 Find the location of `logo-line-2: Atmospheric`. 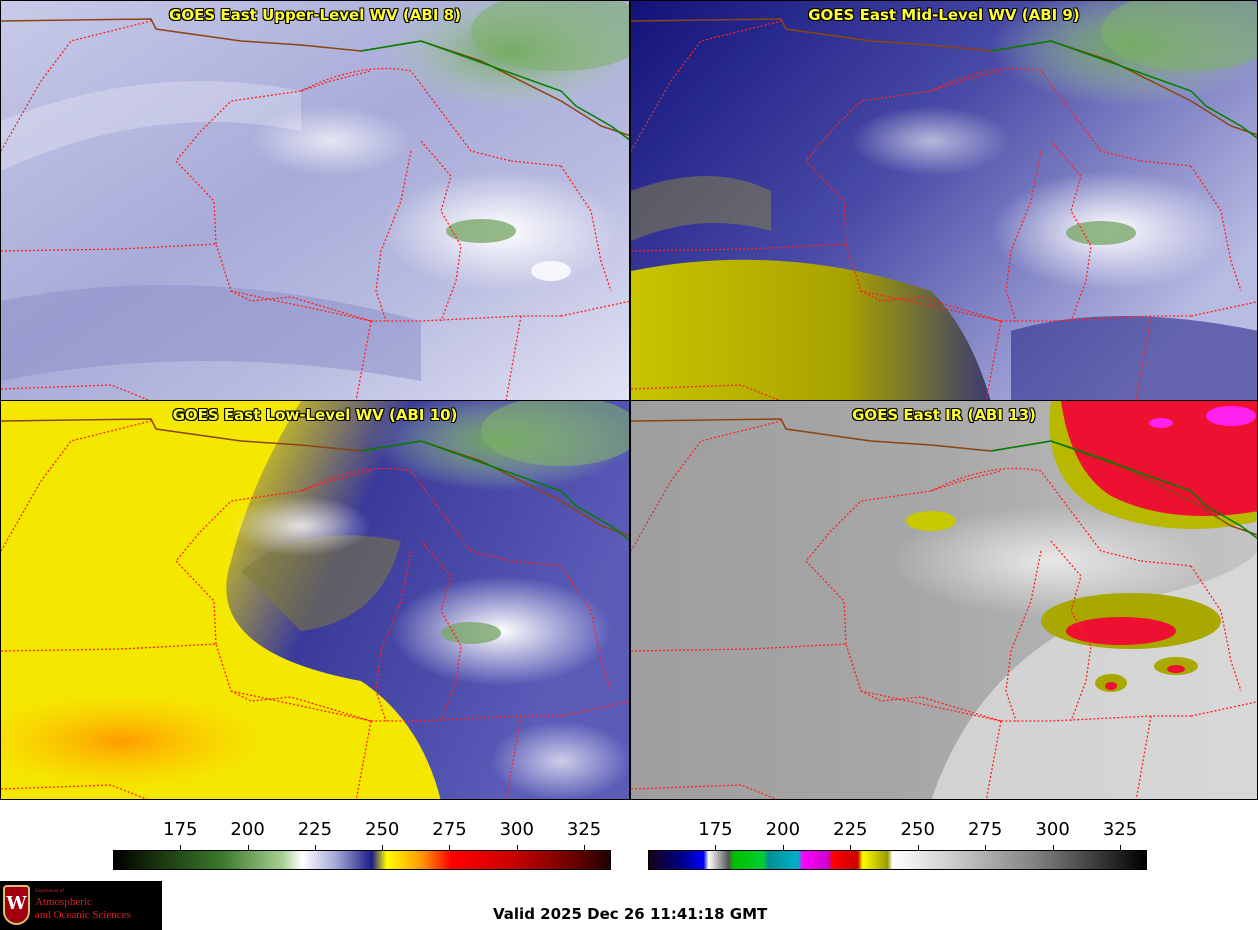

logo-line-2: Atmospheric is located at coordinates (63, 902).